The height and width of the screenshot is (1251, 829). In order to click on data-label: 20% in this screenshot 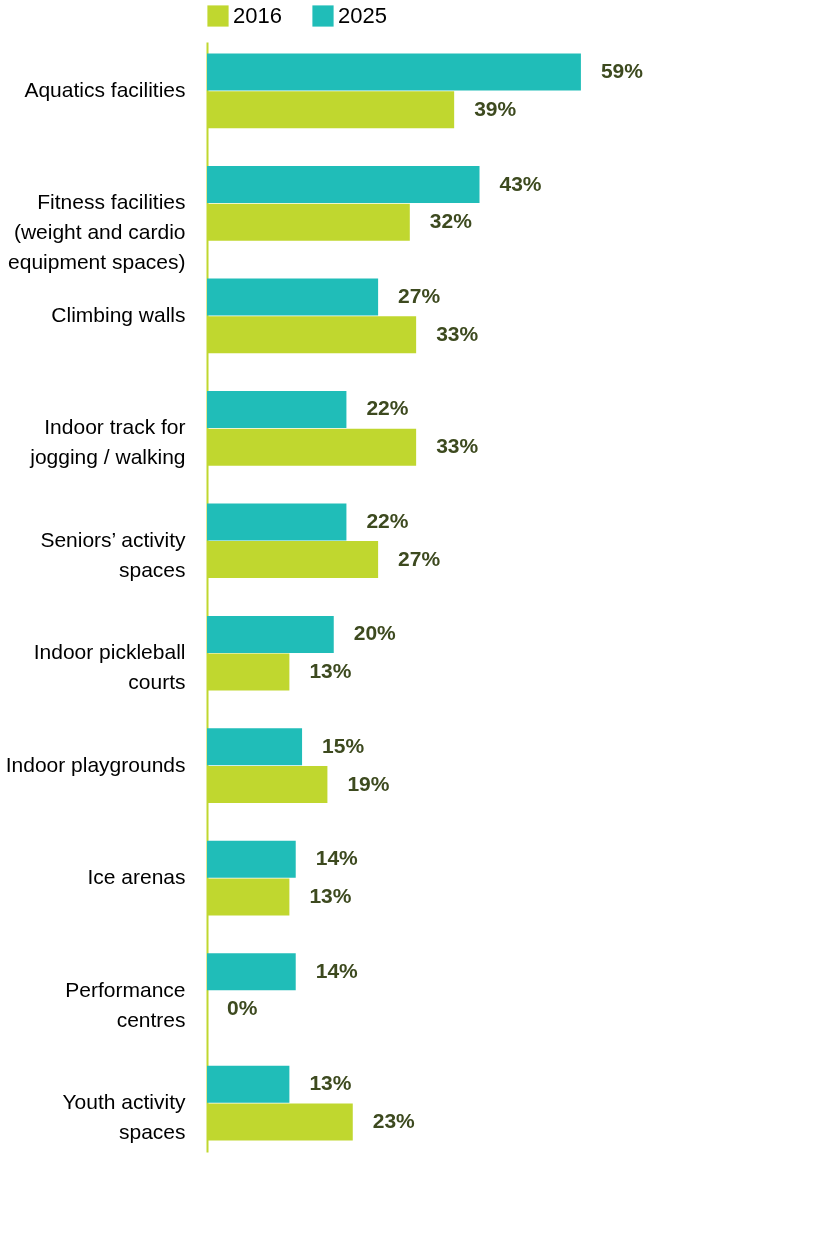, I will do `click(375, 633)`.